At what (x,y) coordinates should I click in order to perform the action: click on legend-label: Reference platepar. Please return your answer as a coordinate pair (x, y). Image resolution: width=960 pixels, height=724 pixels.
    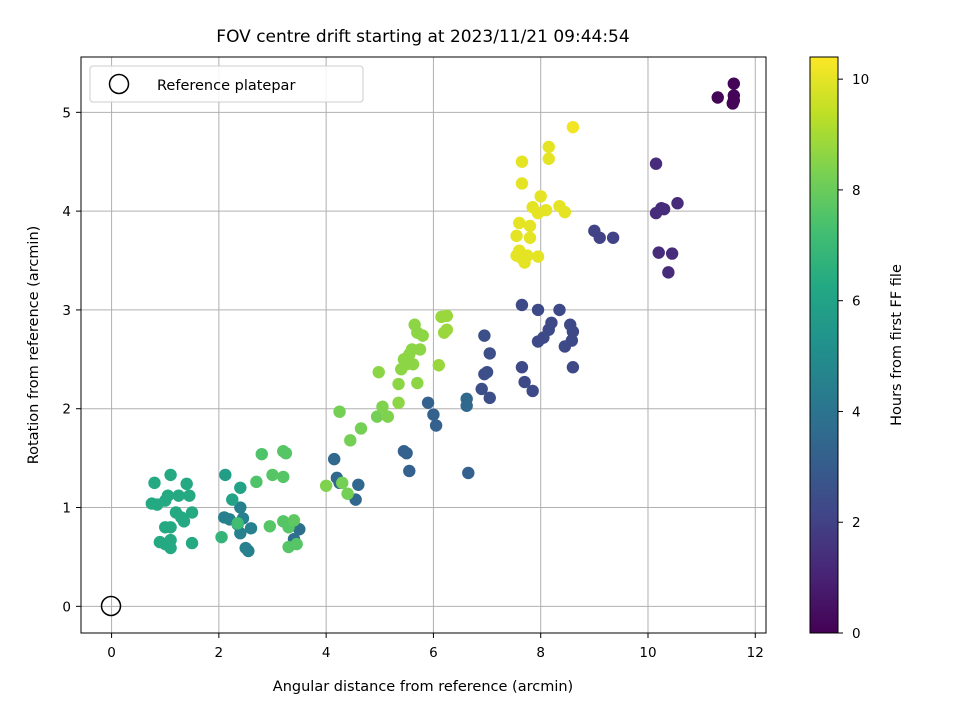
    Looking at the image, I should click on (226, 86).